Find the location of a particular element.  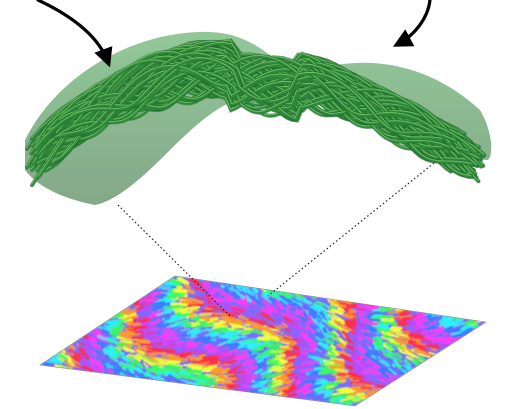

pointer-arrow-left is located at coordinates (74, 34).